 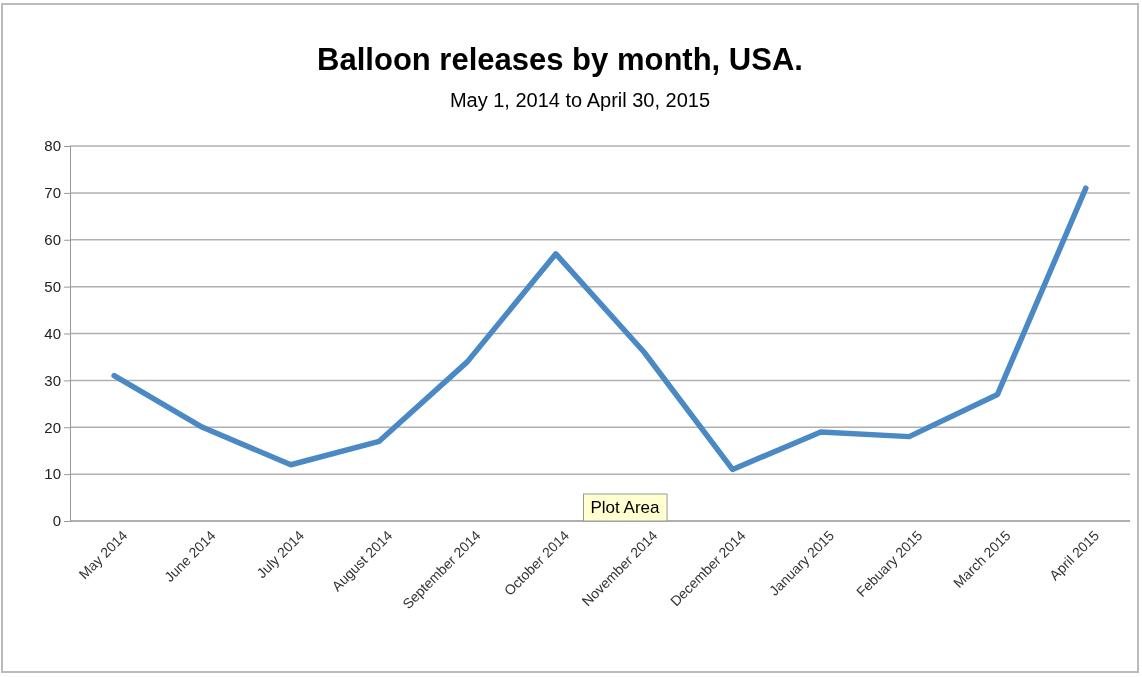 What do you see at coordinates (625, 507) in the screenshot?
I see `annotation: Plot Area` at bounding box center [625, 507].